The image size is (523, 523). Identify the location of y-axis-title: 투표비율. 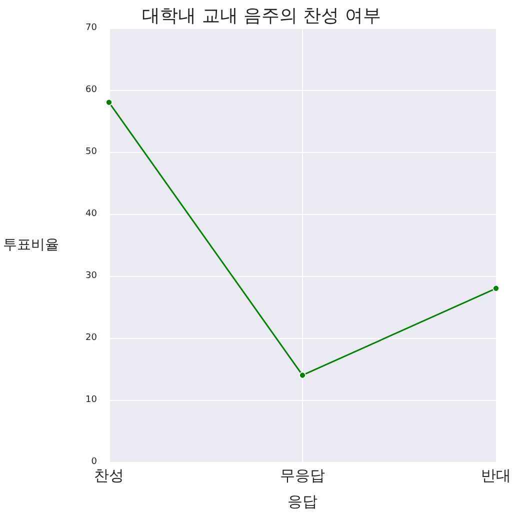
(31, 245).